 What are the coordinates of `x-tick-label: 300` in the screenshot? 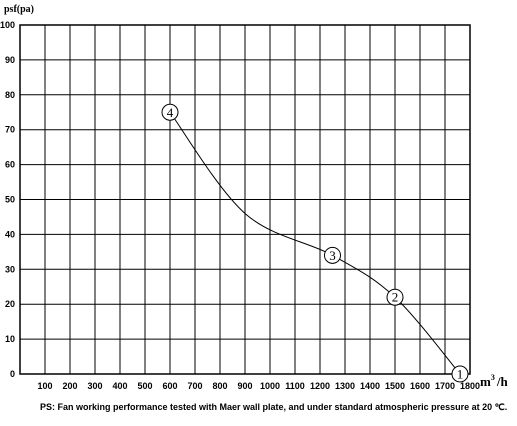 It's located at (94, 386).